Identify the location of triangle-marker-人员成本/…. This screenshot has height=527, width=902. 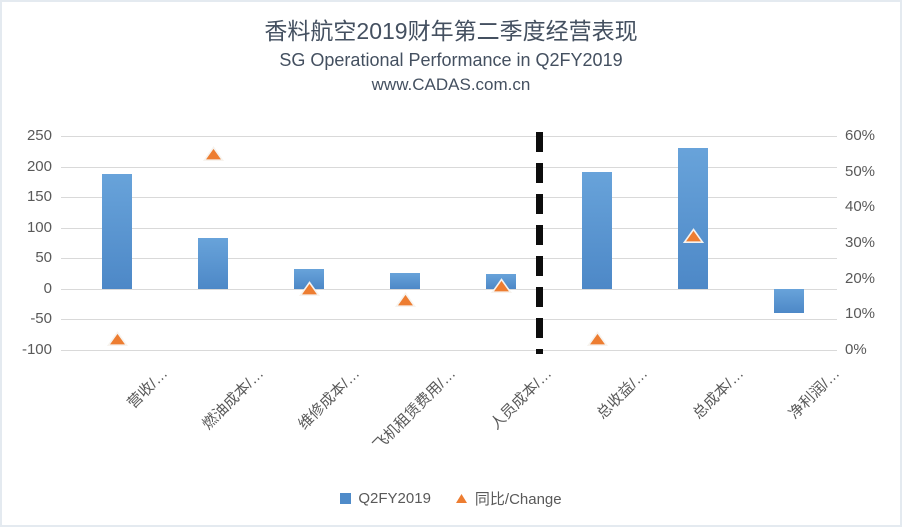
(501, 285).